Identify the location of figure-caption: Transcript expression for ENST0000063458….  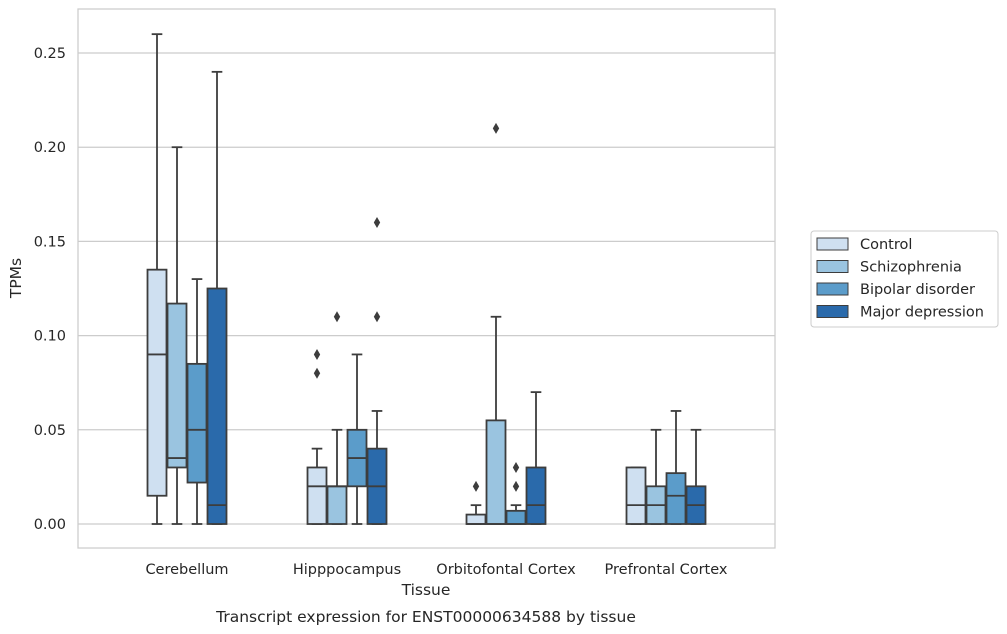
(425, 617).